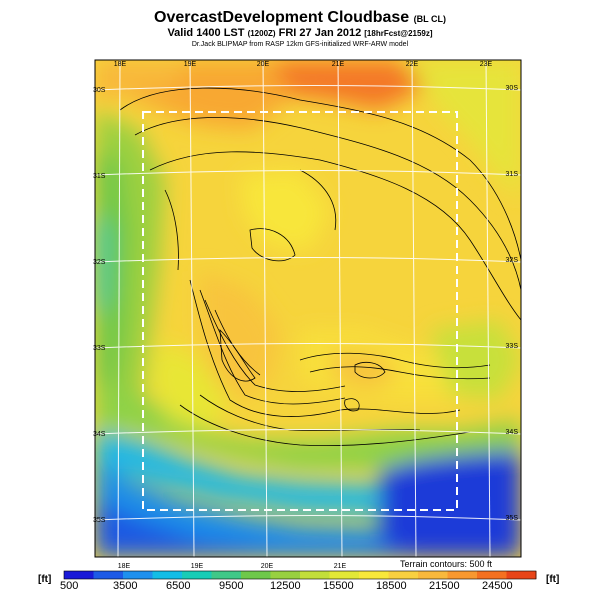 The width and height of the screenshot is (600, 600). I want to click on colorbar, so click(300, 575).